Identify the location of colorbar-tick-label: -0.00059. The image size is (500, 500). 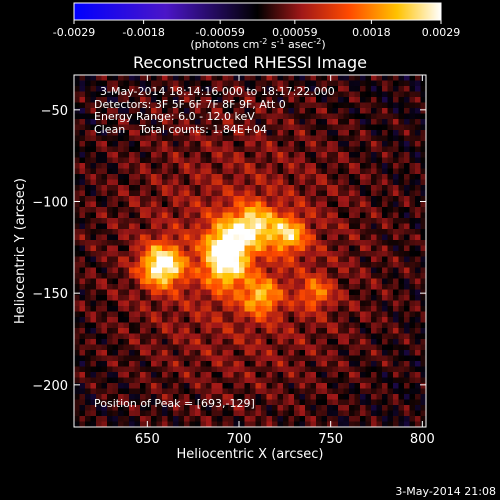
(219, 32).